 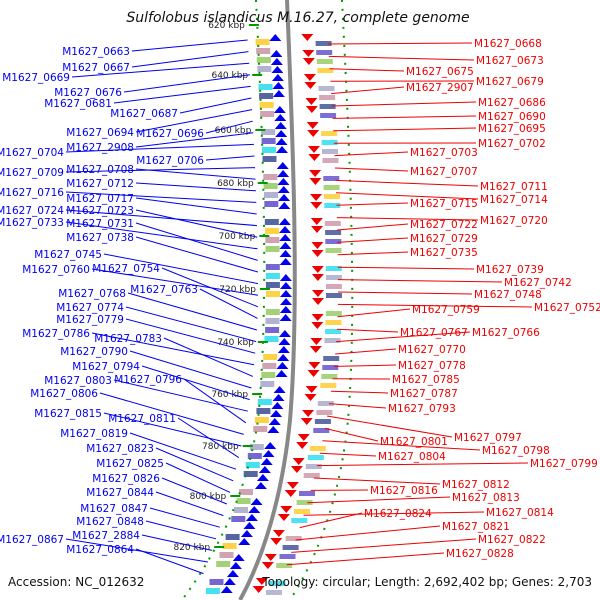 What do you see at coordinates (233, 131) in the screenshot?
I see `kbp-tick-label: 660 kbp` at bounding box center [233, 131].